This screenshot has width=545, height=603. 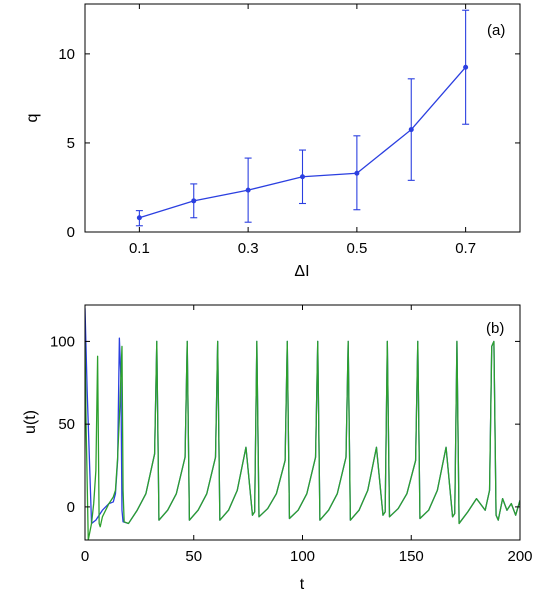 I want to click on panel-b-ylabel: u(t), so click(x=30, y=422).